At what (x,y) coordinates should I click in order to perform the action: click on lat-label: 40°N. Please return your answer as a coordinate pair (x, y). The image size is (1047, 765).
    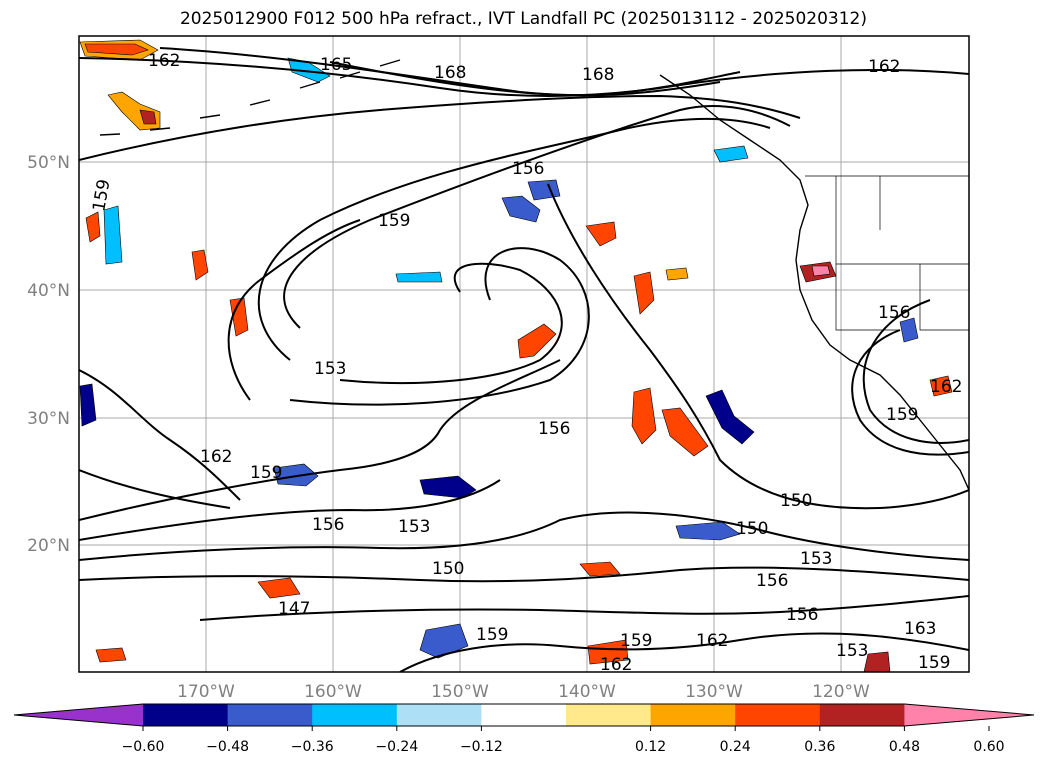
    Looking at the image, I should click on (48, 291).